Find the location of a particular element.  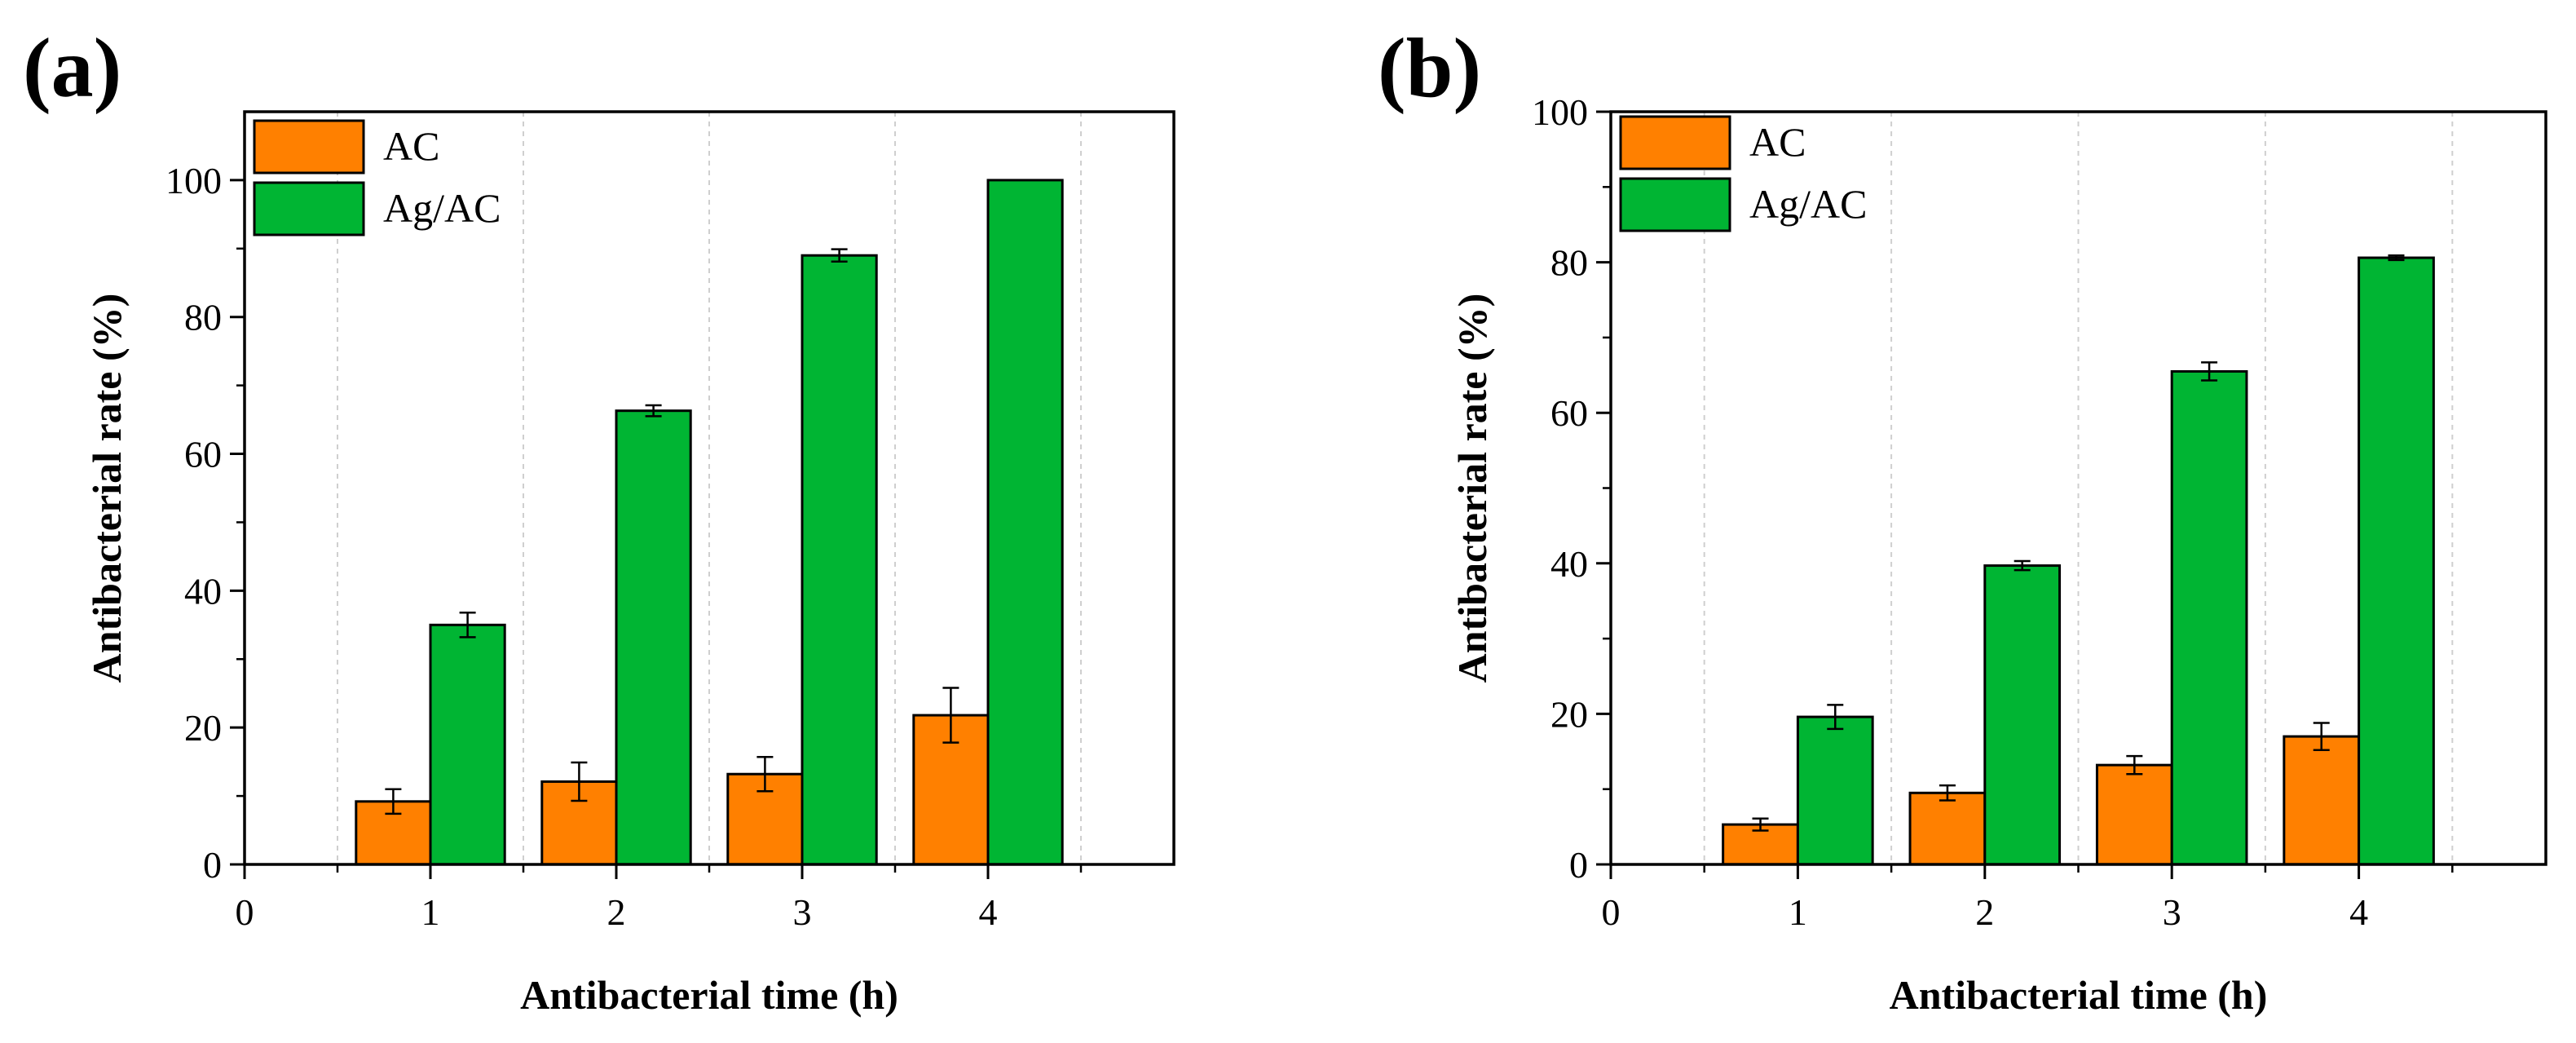

panel-letter: (a) is located at coordinates (72, 68).